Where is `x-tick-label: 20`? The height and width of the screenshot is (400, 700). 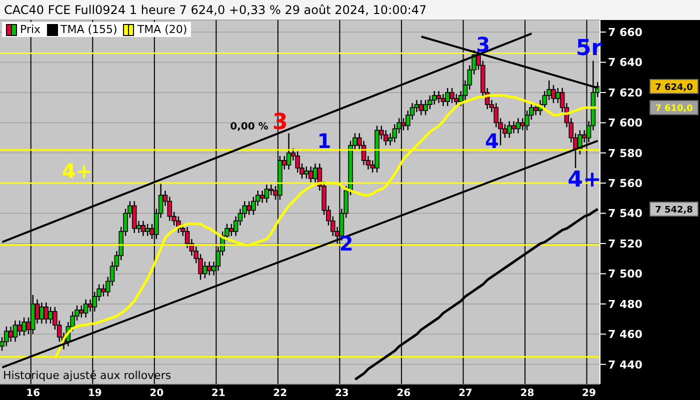
x-tick-label: 20 is located at coordinates (157, 394).